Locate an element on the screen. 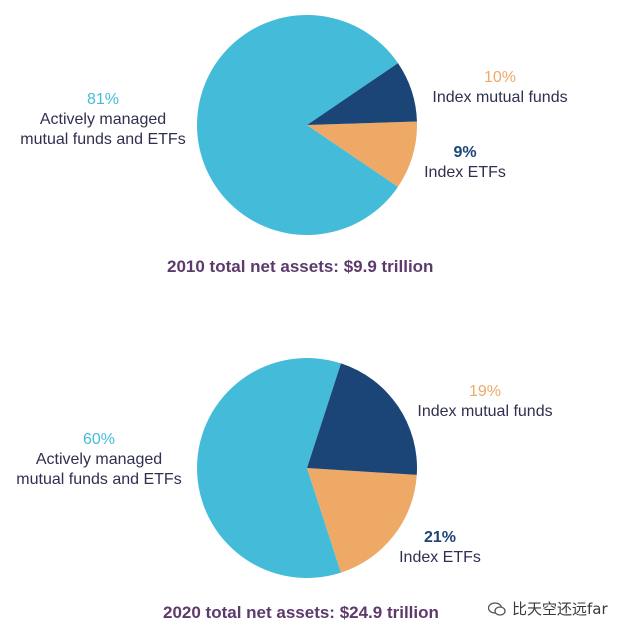  pie2-active-name-1: Actively managed is located at coordinates (99, 459).